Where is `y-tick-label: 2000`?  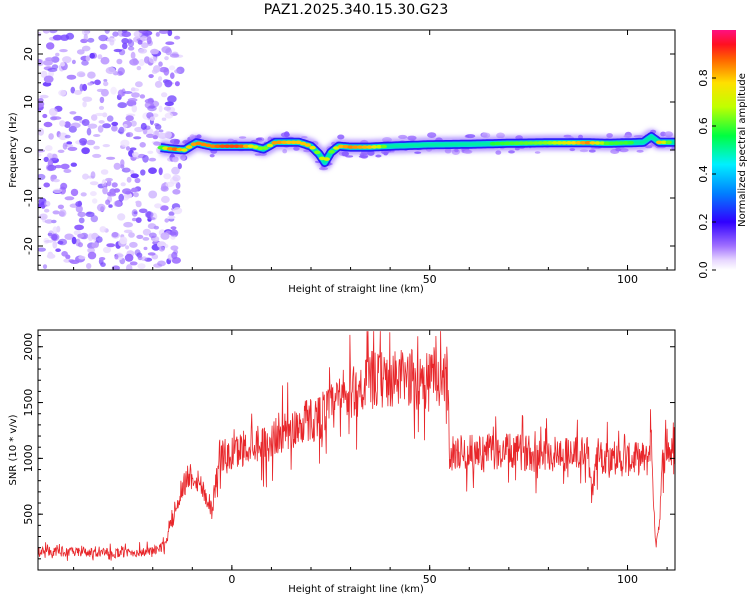 y-tick-label: 2000 is located at coordinates (28, 347).